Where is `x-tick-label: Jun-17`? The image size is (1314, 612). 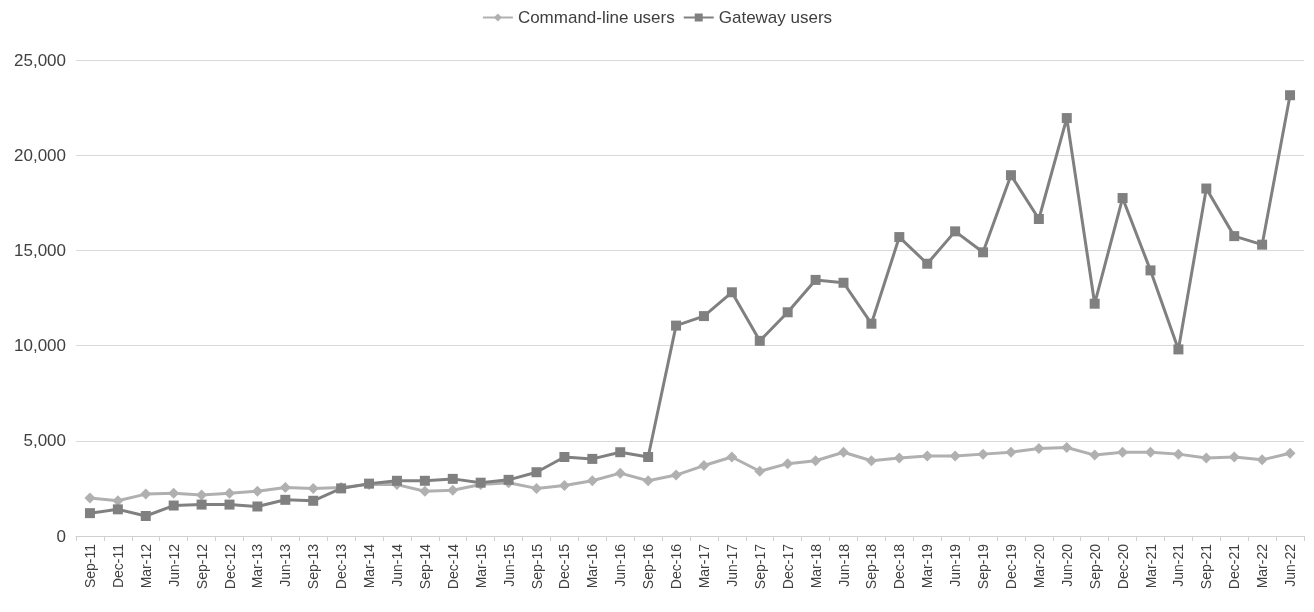
x-tick-label: Jun-17 is located at coordinates (731, 565).